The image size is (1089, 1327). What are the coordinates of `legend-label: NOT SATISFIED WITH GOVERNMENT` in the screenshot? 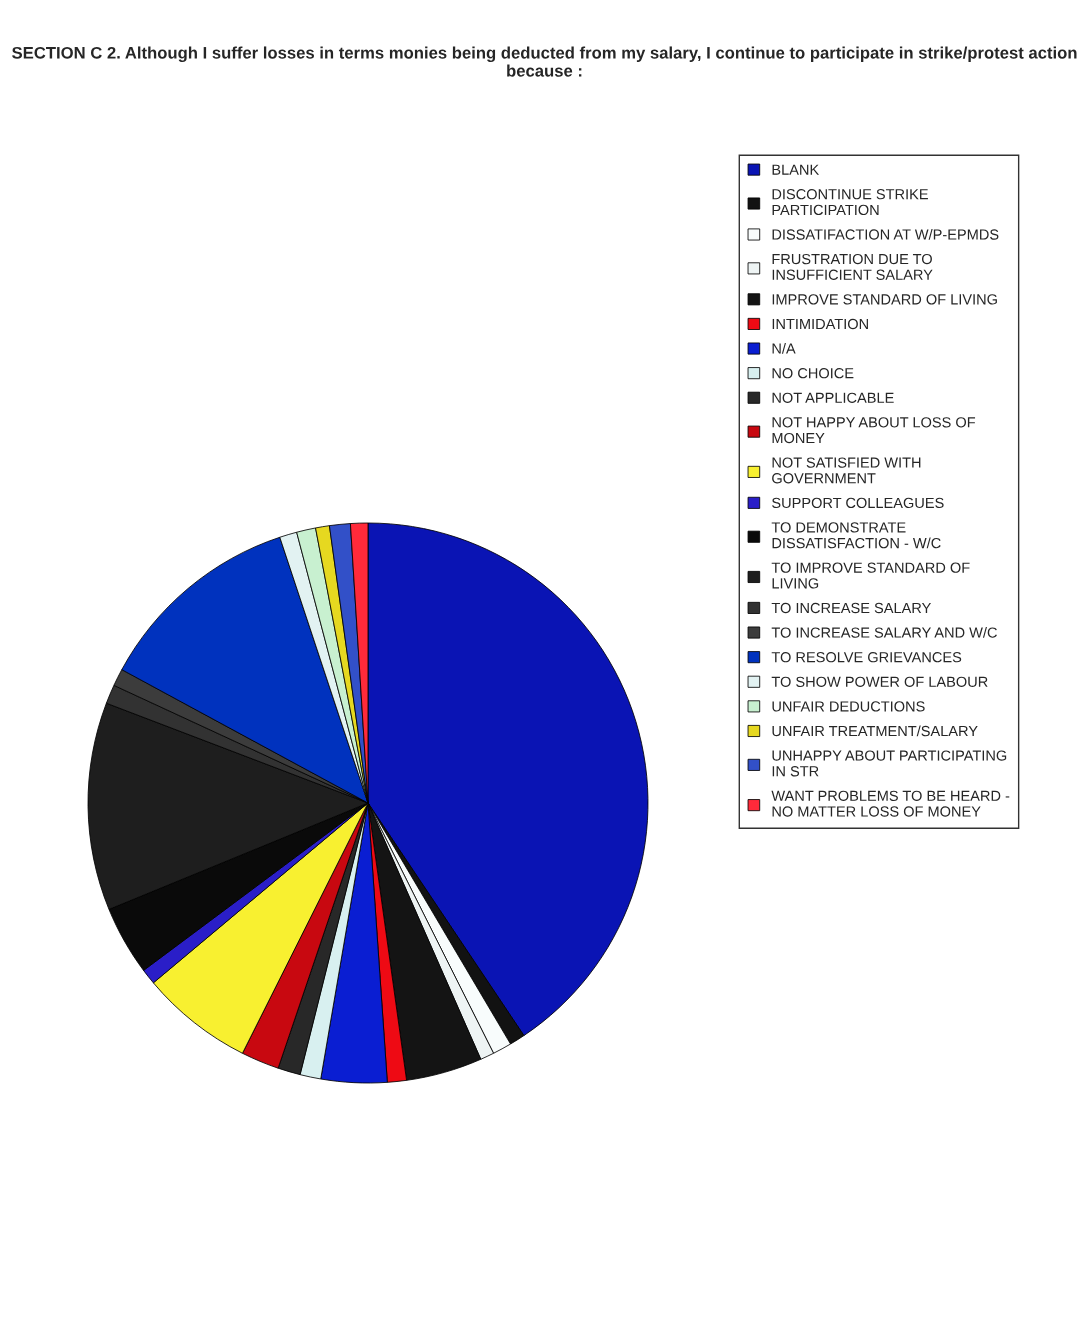 It's located at (846, 470).